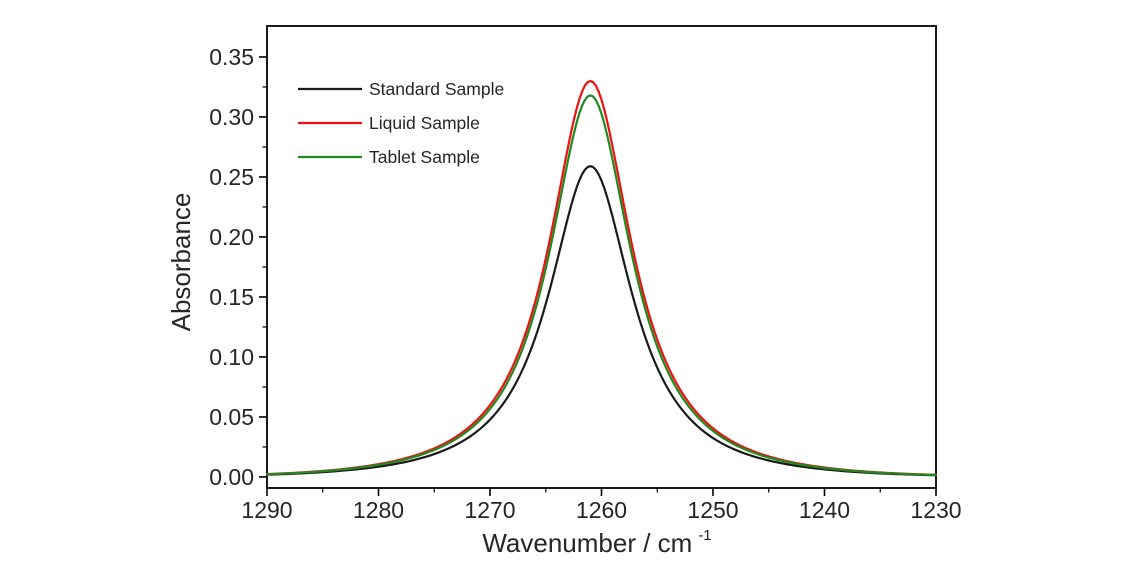 The image size is (1140, 570). What do you see at coordinates (436, 89) in the screenshot?
I see `legend-label: Standard Sample` at bounding box center [436, 89].